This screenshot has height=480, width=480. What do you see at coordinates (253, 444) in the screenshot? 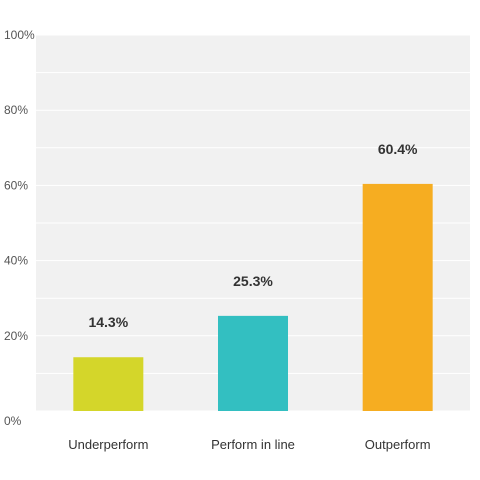
I see `category-label: Perform in line` at bounding box center [253, 444].